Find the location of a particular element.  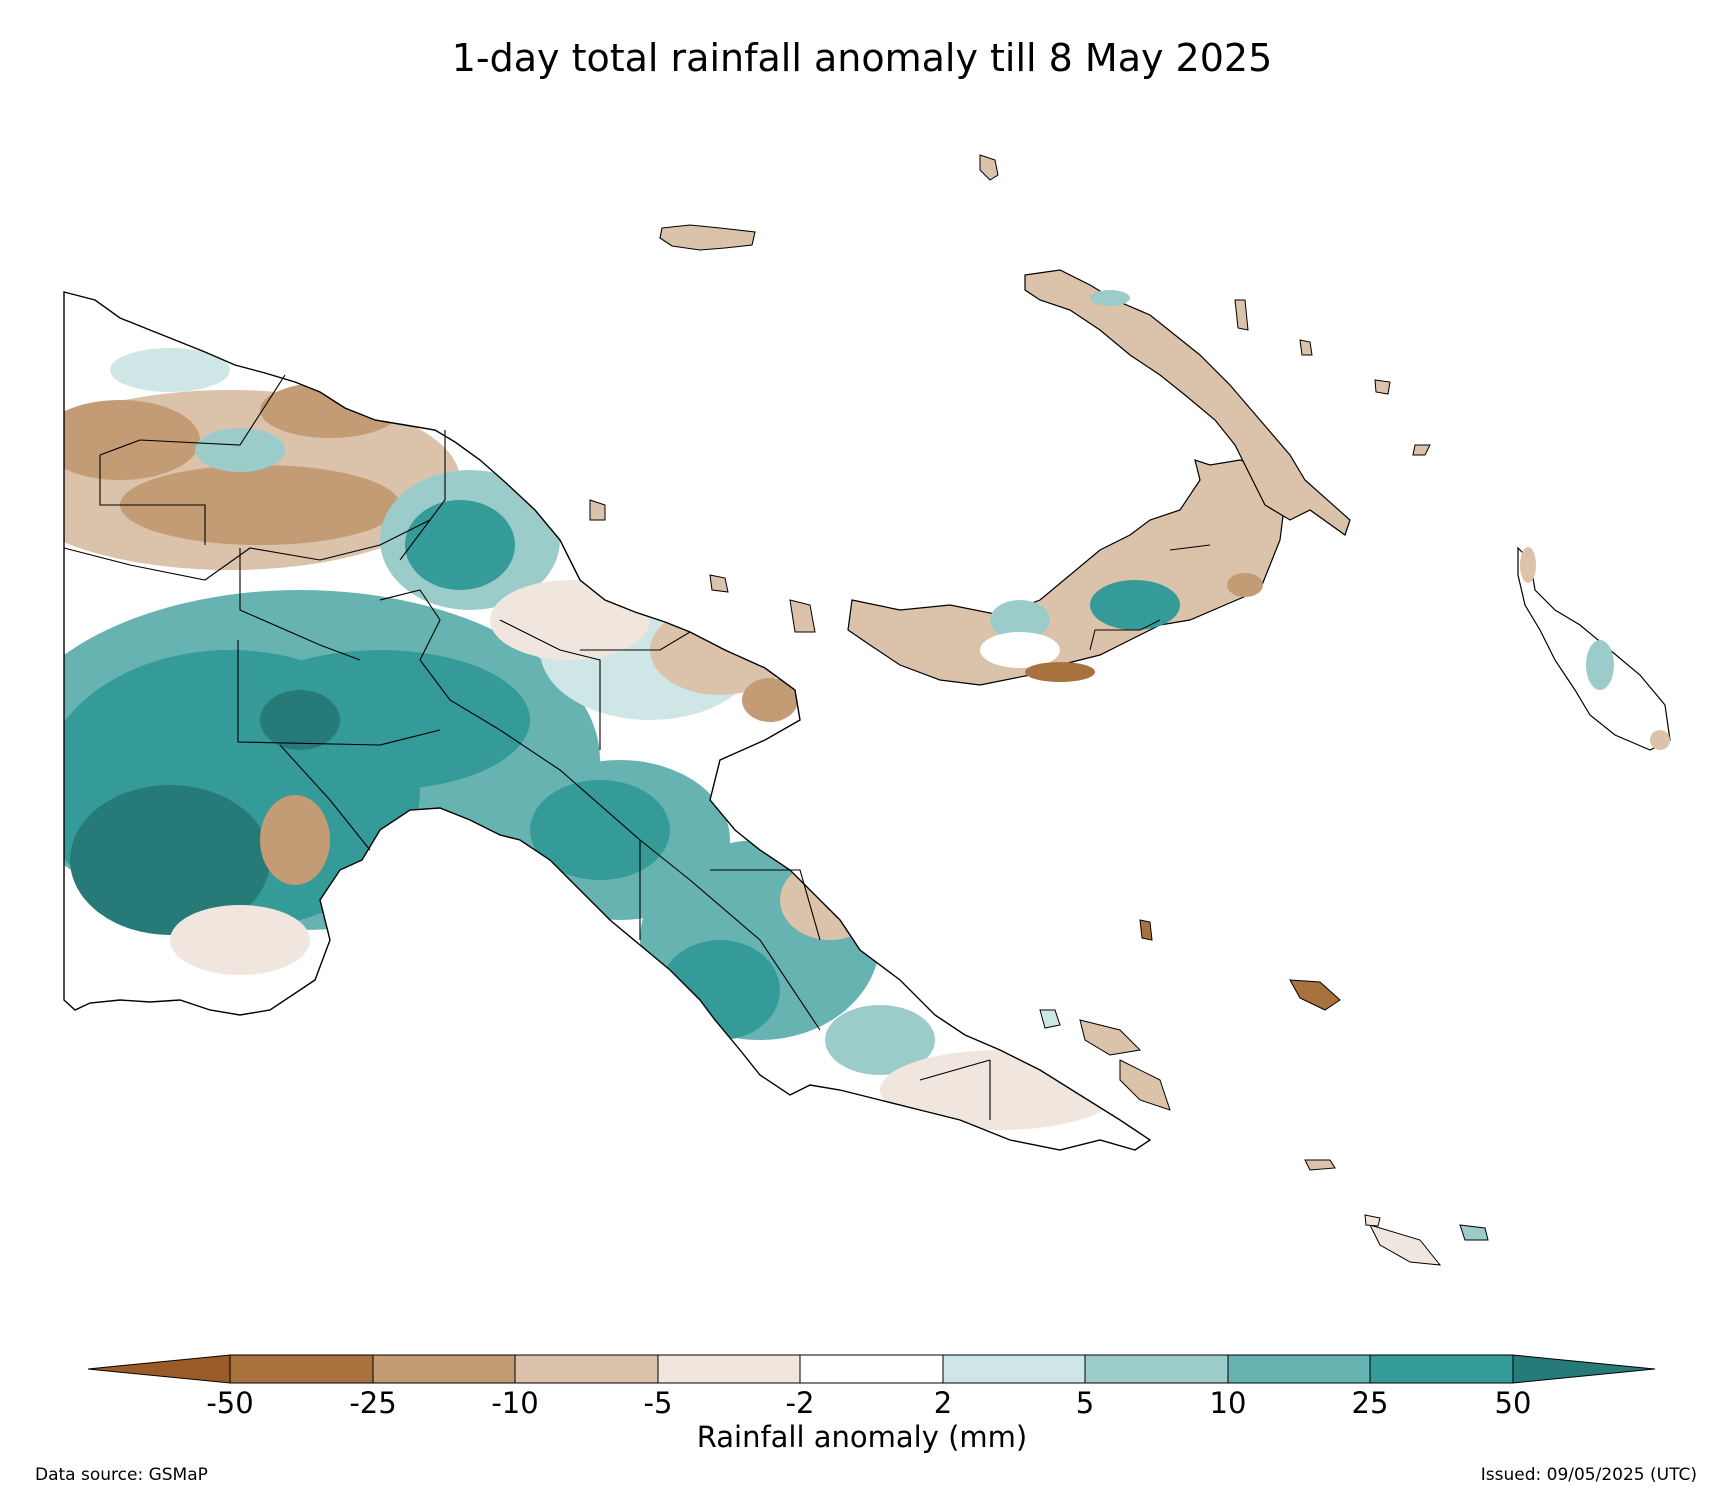

colorbar-extend-high is located at coordinates (1584, 1369).